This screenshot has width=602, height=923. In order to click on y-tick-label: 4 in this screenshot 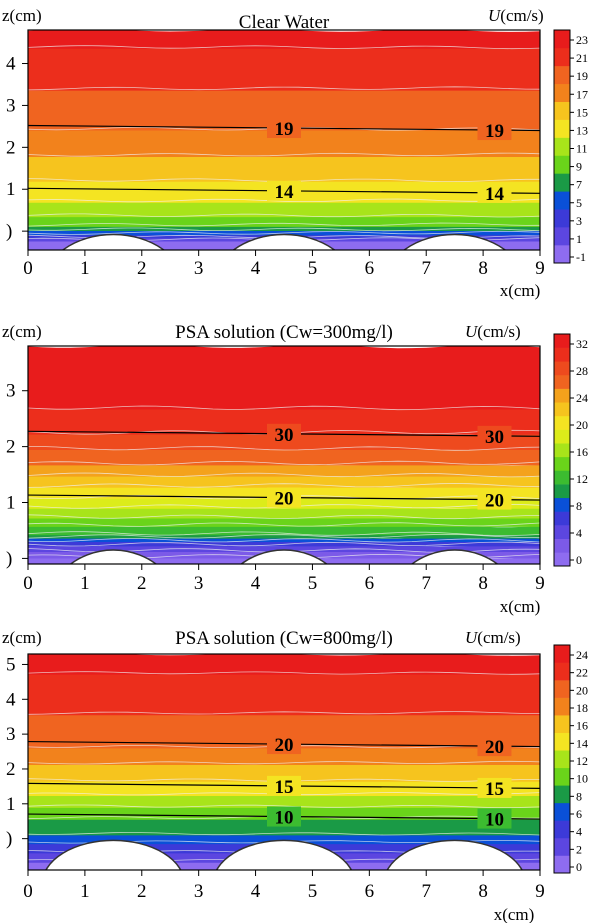, I will do `click(11, 64)`.